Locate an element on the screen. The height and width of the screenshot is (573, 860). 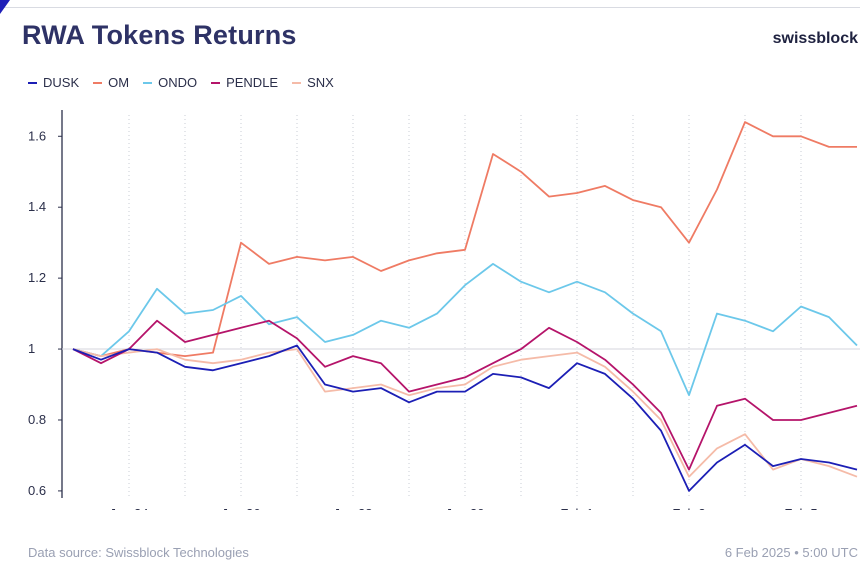
y-tick-label: 0.6 is located at coordinates (37, 490).